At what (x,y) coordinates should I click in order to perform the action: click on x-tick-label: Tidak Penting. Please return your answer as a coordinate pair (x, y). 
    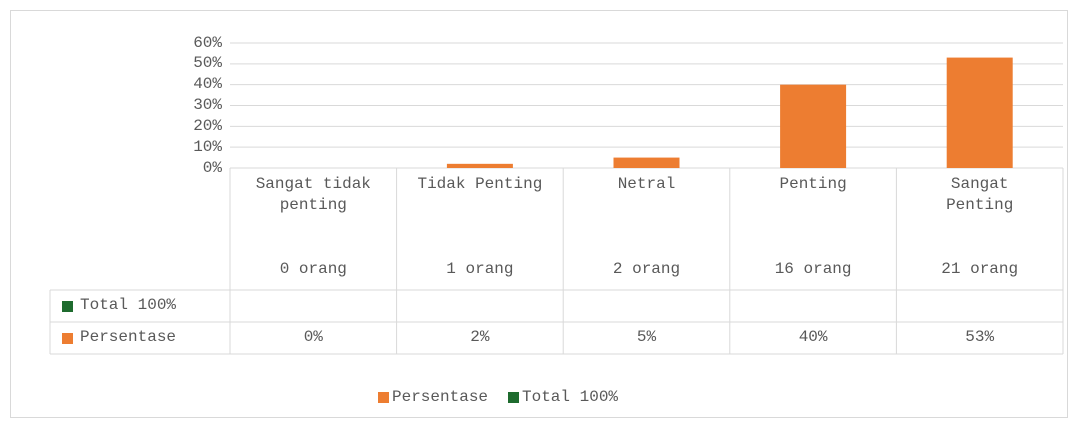
    Looking at the image, I should click on (480, 184).